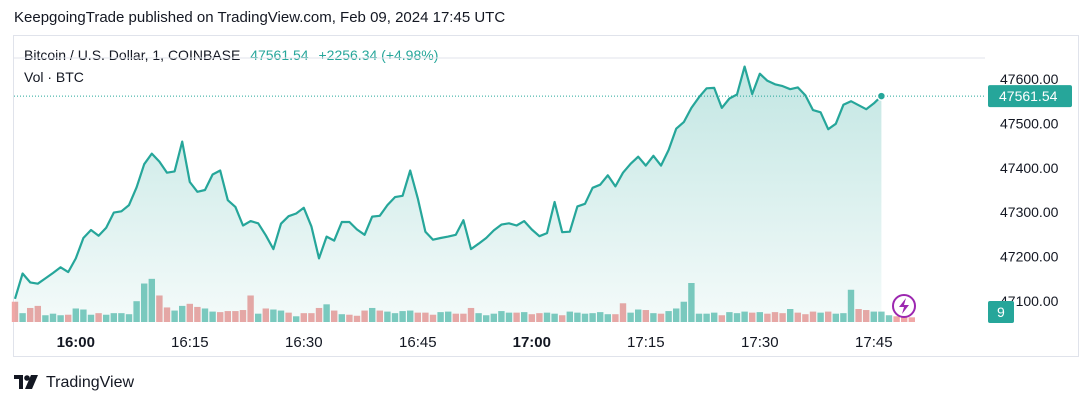 The height and width of the screenshot is (407, 1090). What do you see at coordinates (881, 96) in the screenshot?
I see `last-price-dot` at bounding box center [881, 96].